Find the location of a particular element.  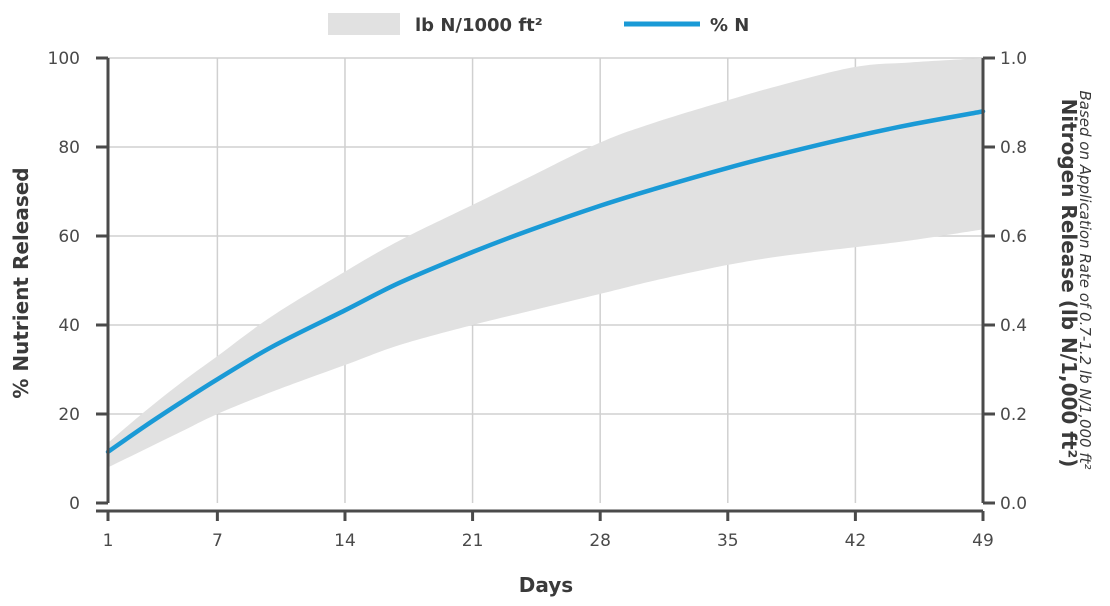

y-tick-label: 60 is located at coordinates (69, 237).